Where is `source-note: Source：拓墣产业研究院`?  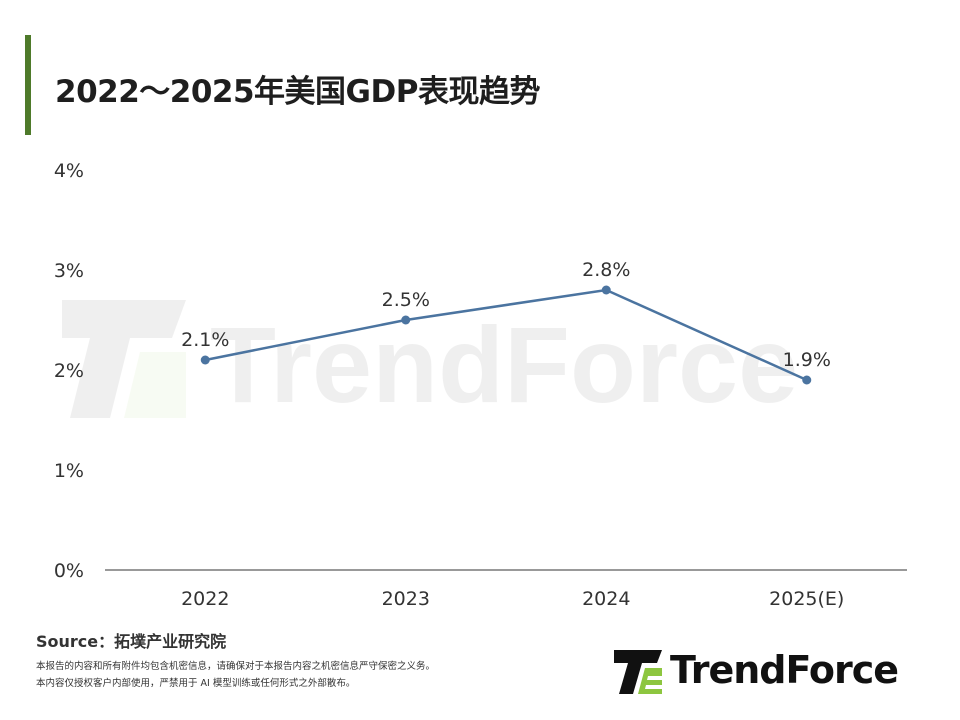 source-note: Source：拓墣产业研究院 is located at coordinates (131, 641).